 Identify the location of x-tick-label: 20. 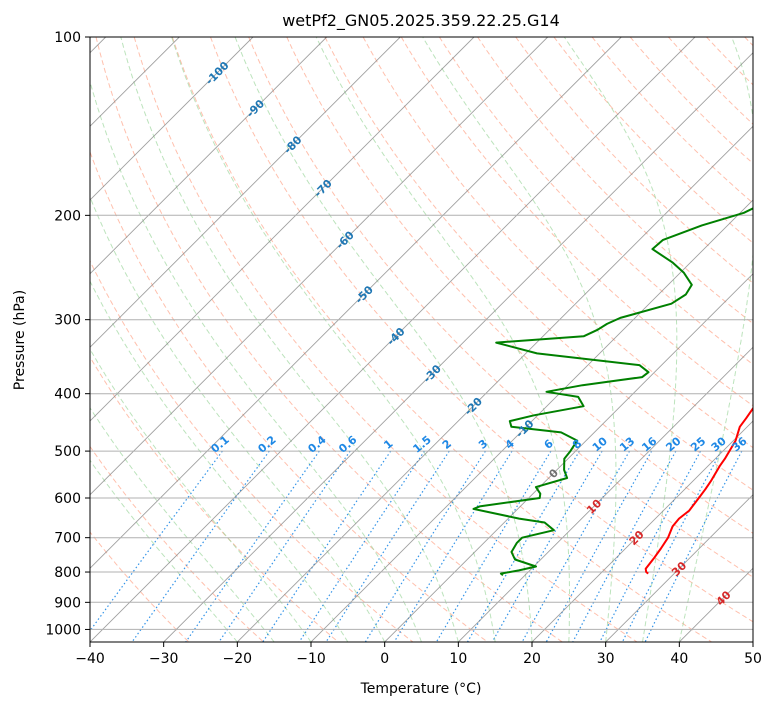
(532, 659).